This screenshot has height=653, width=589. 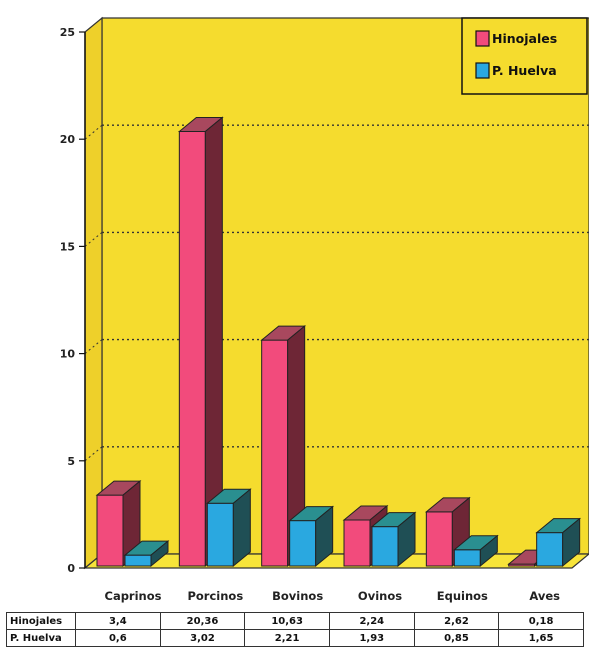 I want to click on table-row: P. Huelva 0,6 3,02 2,21 1,93 0,85 1,65, so click(x=295, y=638).